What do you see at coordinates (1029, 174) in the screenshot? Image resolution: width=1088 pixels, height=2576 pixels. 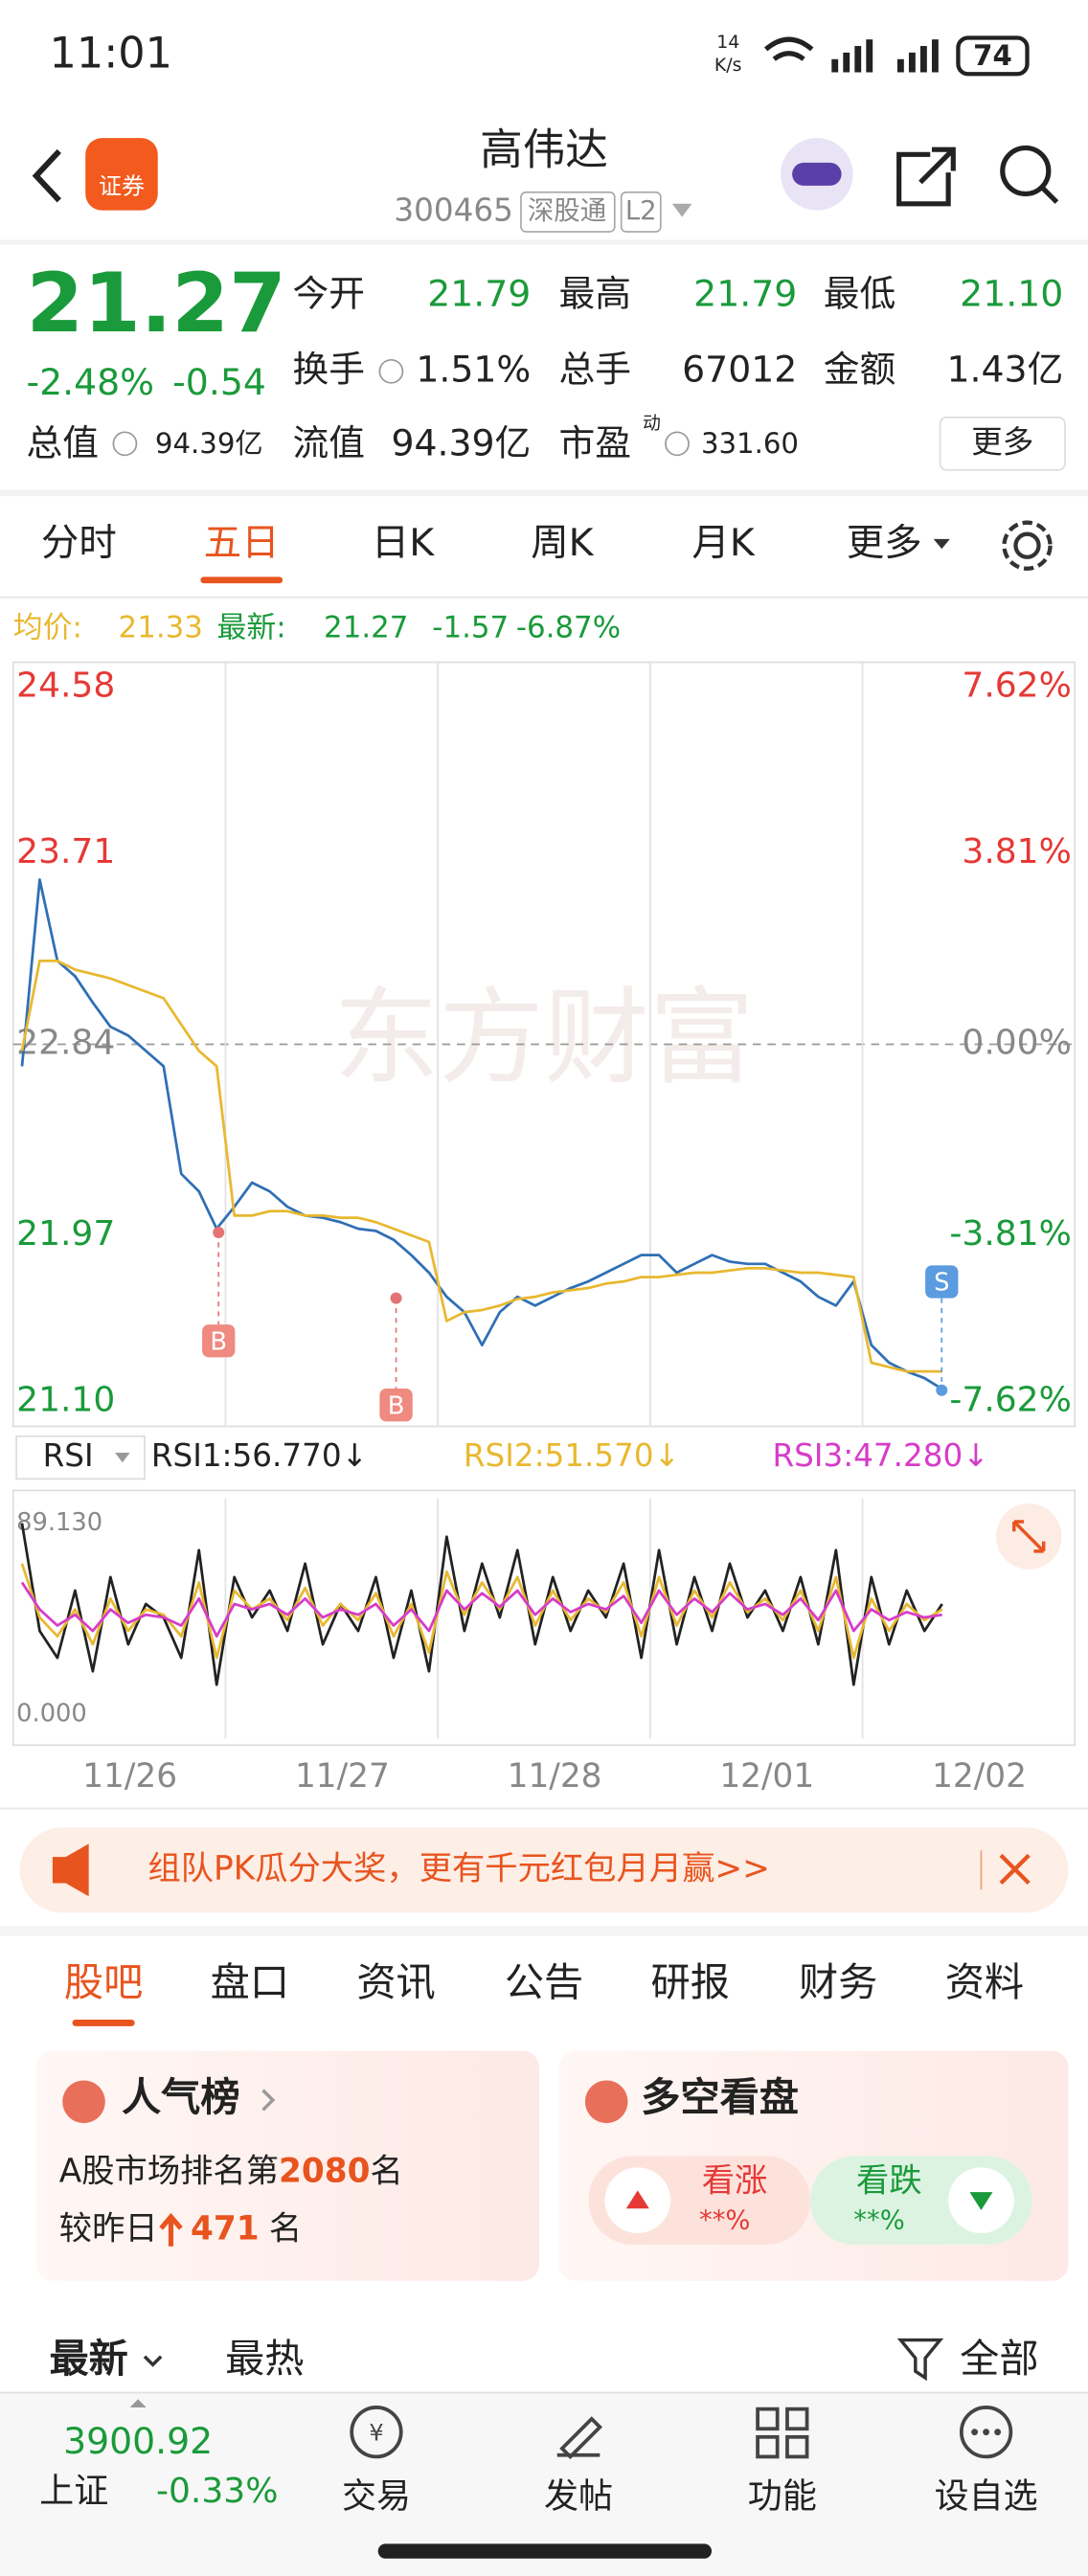 I see `search-icon` at bounding box center [1029, 174].